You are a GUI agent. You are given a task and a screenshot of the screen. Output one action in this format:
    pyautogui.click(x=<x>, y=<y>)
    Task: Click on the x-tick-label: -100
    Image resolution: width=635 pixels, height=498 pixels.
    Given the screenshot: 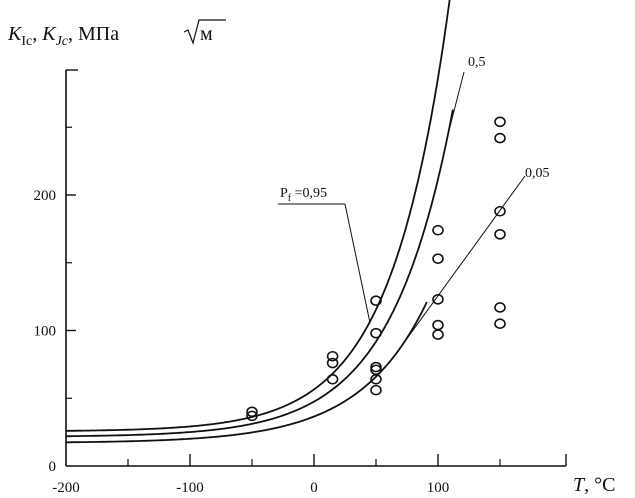 What is the action you would take?
    pyautogui.click(x=190, y=488)
    